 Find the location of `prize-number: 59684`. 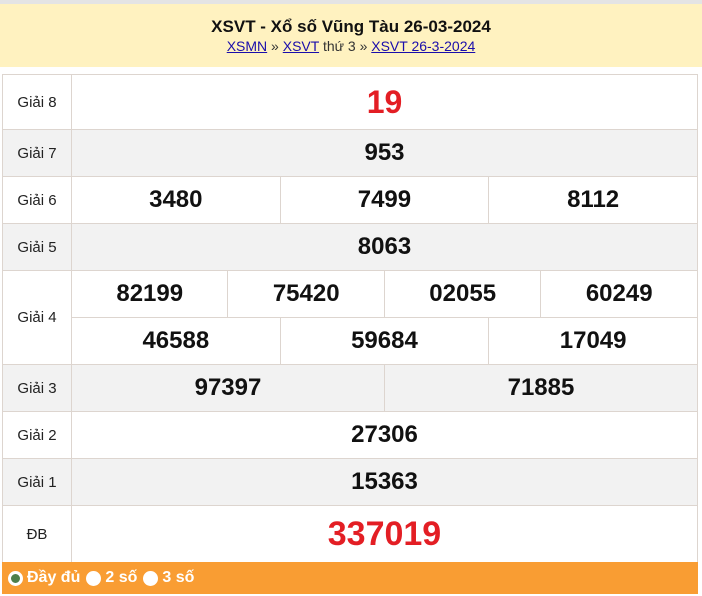

prize-number: 59684 is located at coordinates (384, 341).